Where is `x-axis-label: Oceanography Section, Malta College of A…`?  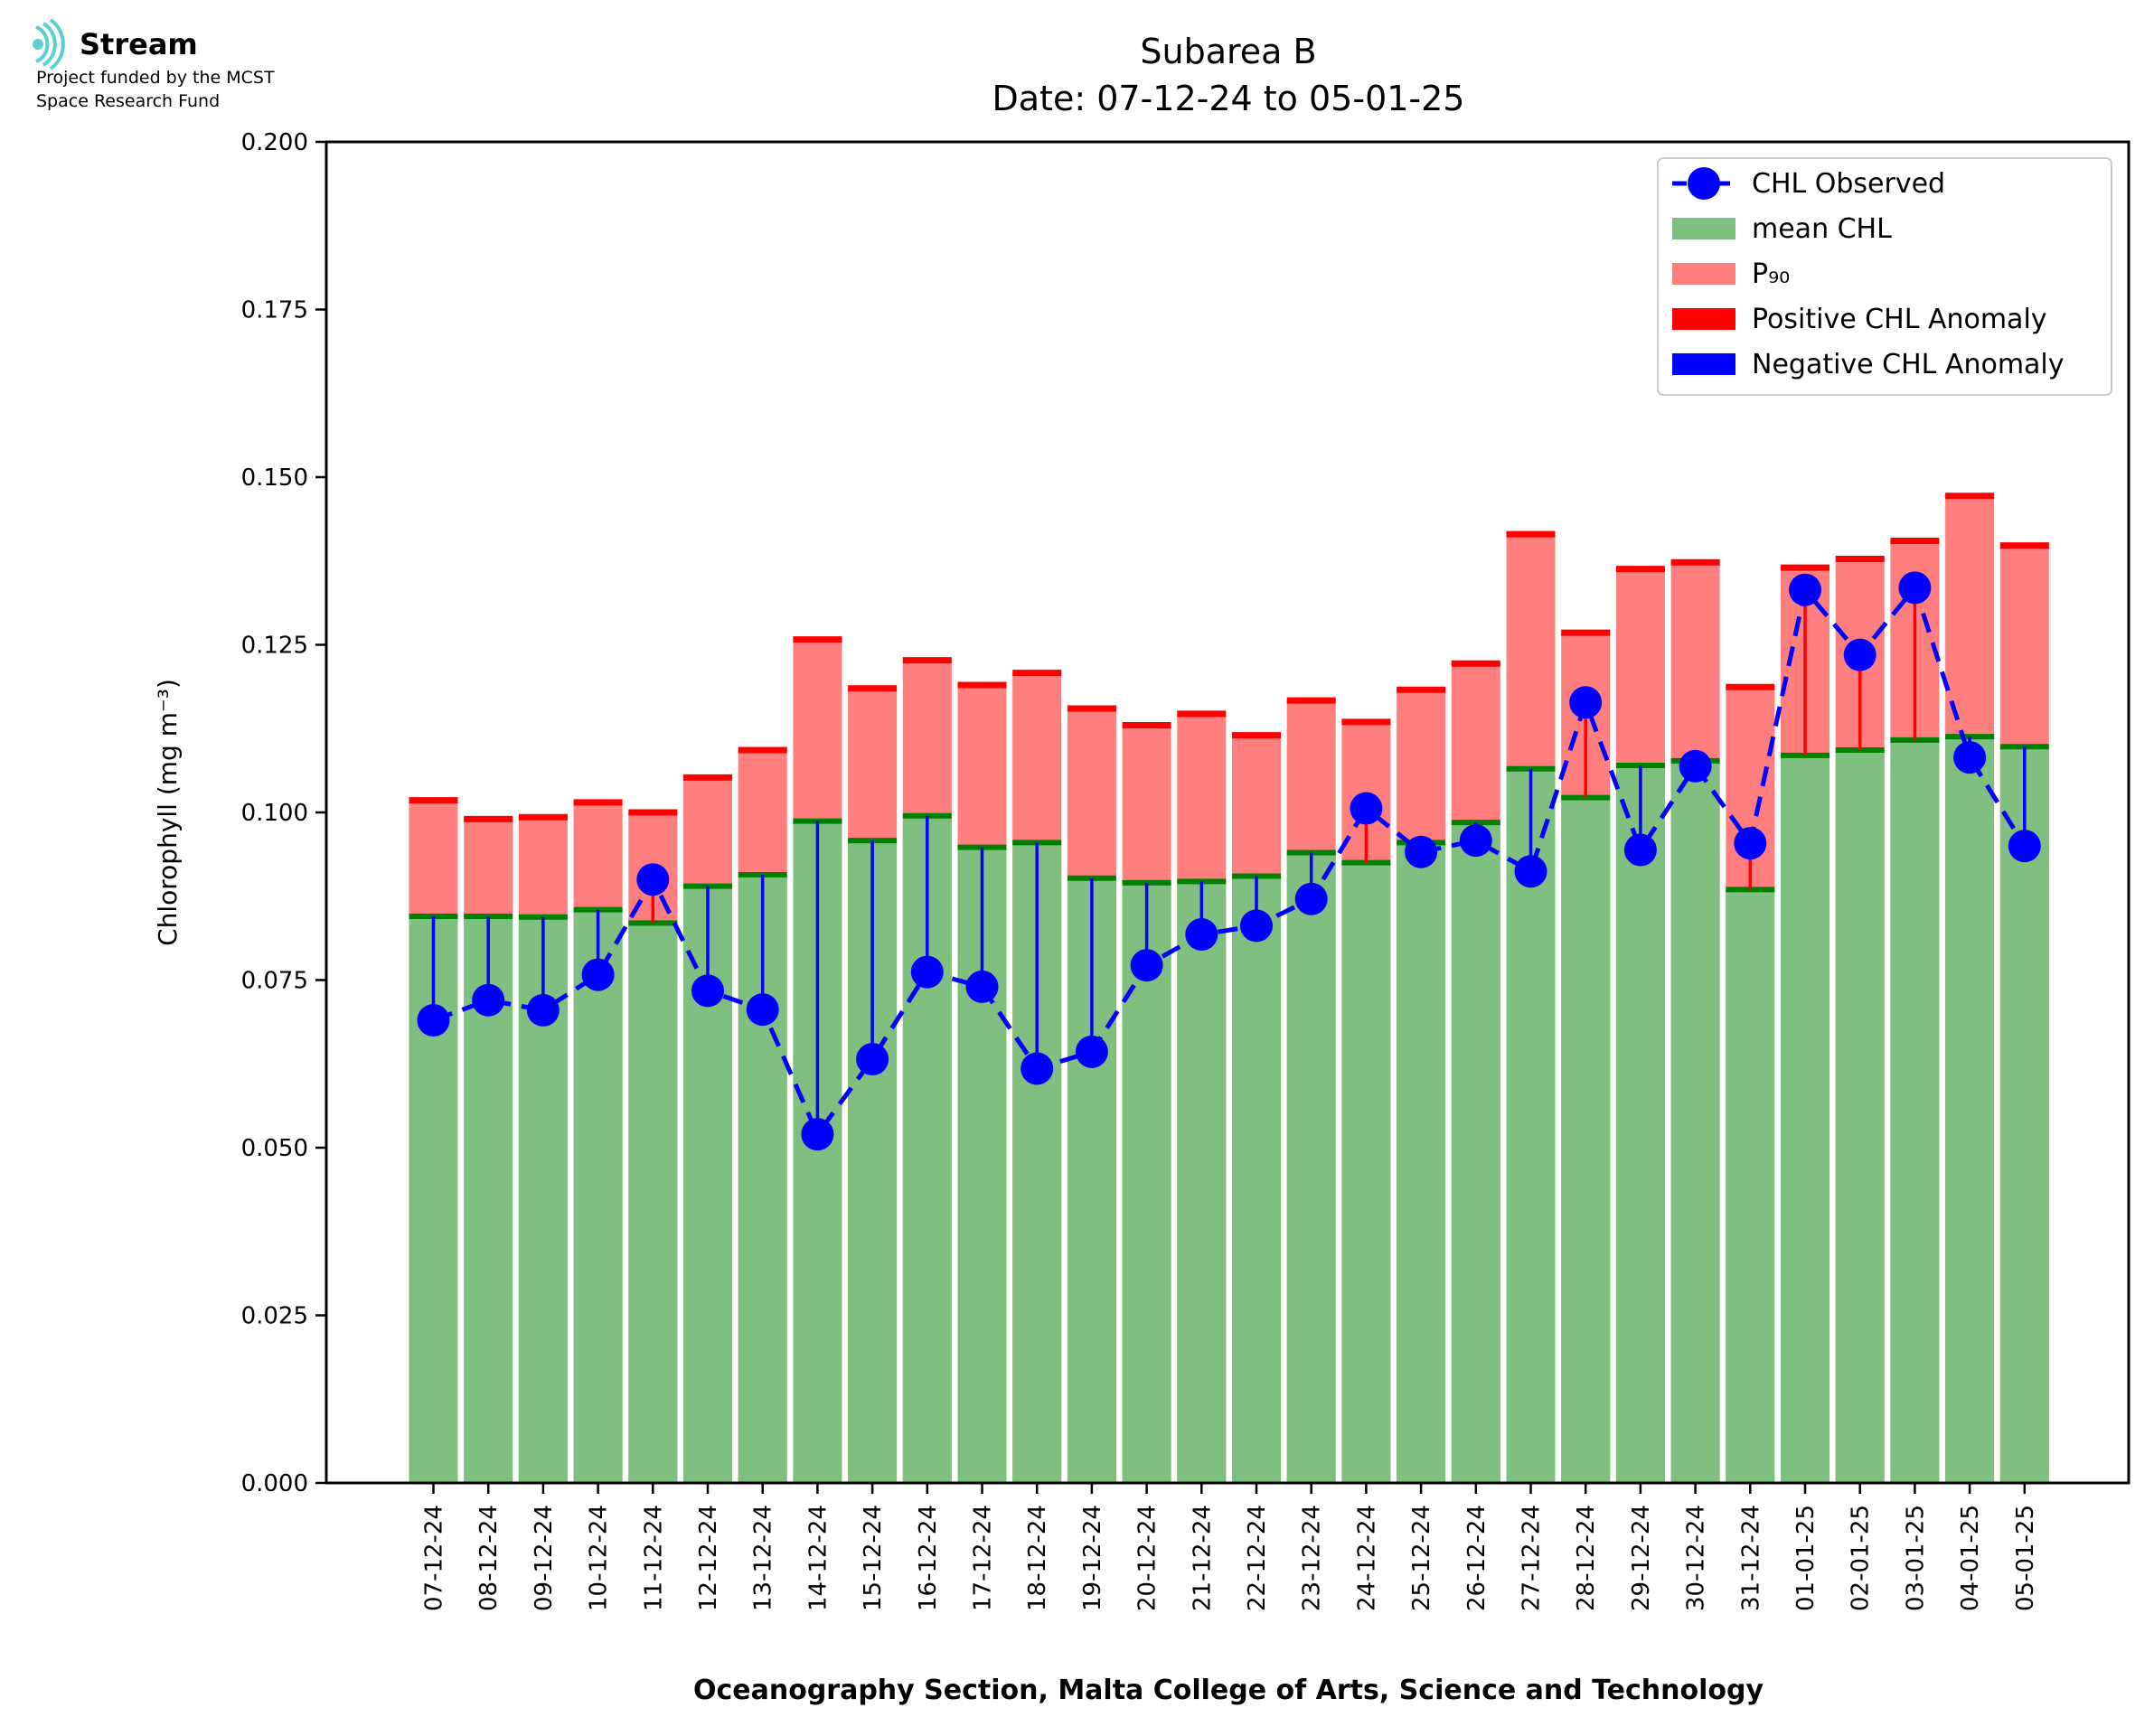 x-axis-label: Oceanography Section, Malta College of A… is located at coordinates (1228, 1690).